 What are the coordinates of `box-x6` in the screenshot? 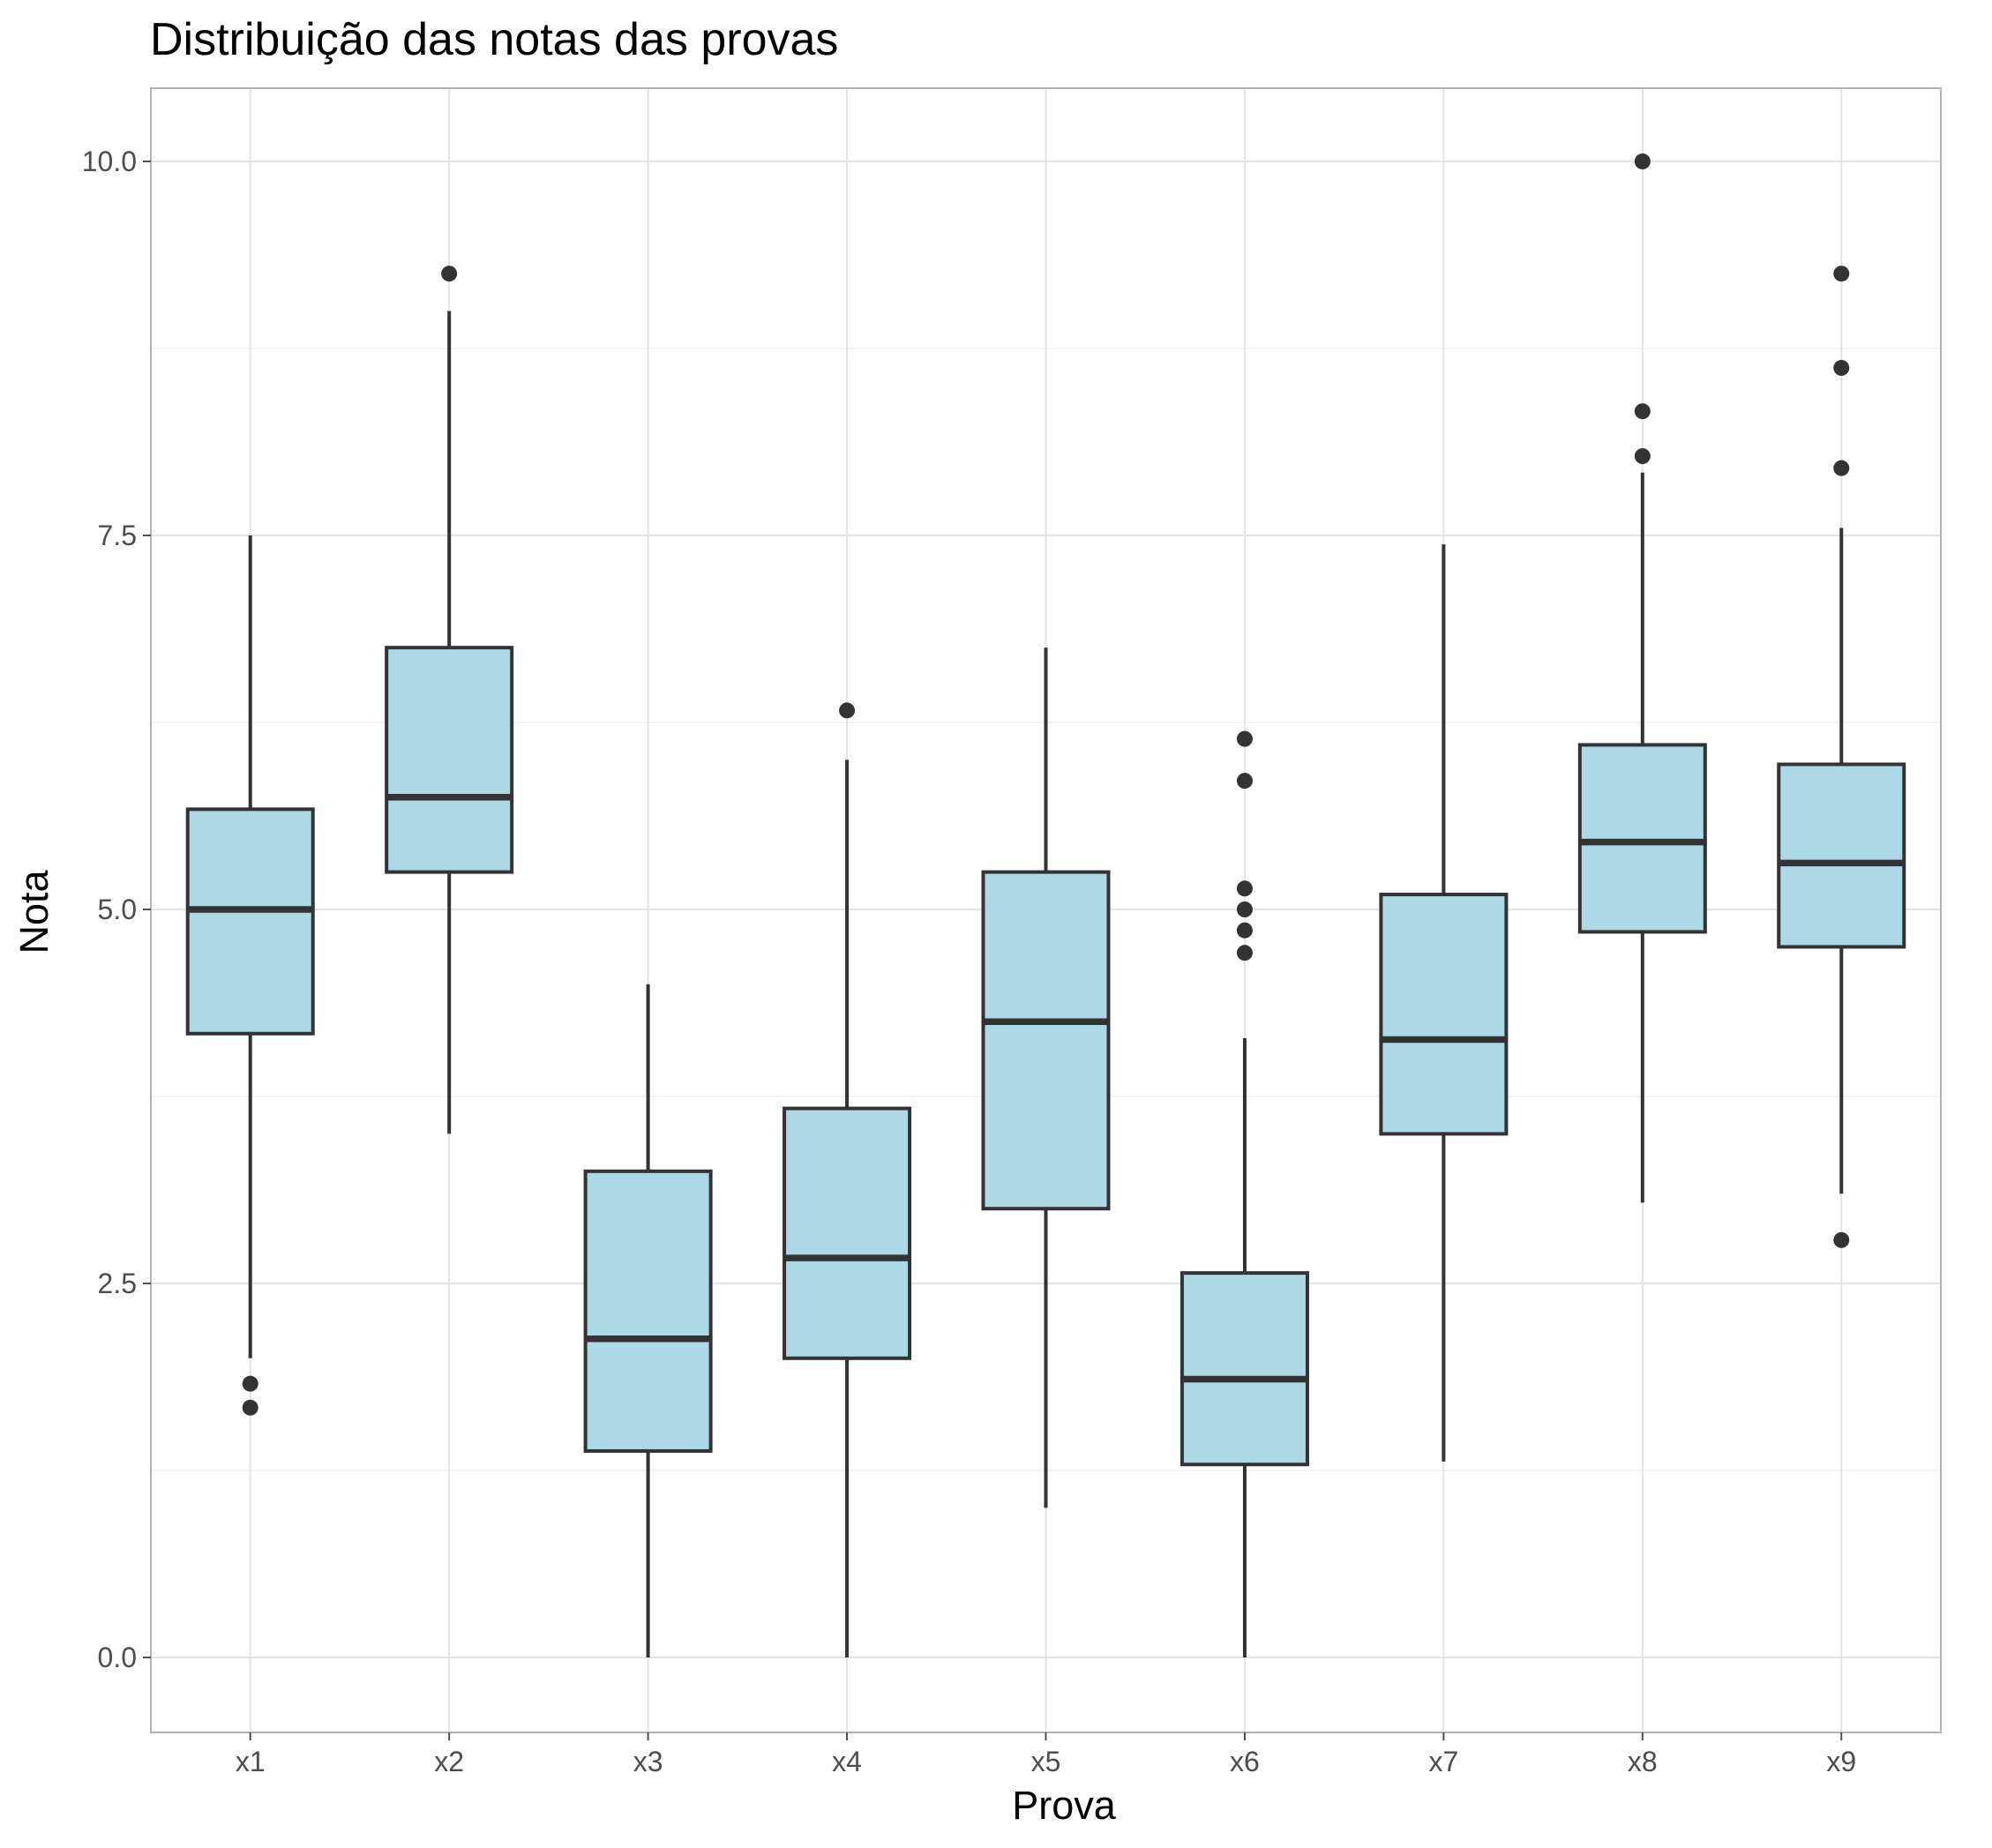 It's located at (1244, 1193).